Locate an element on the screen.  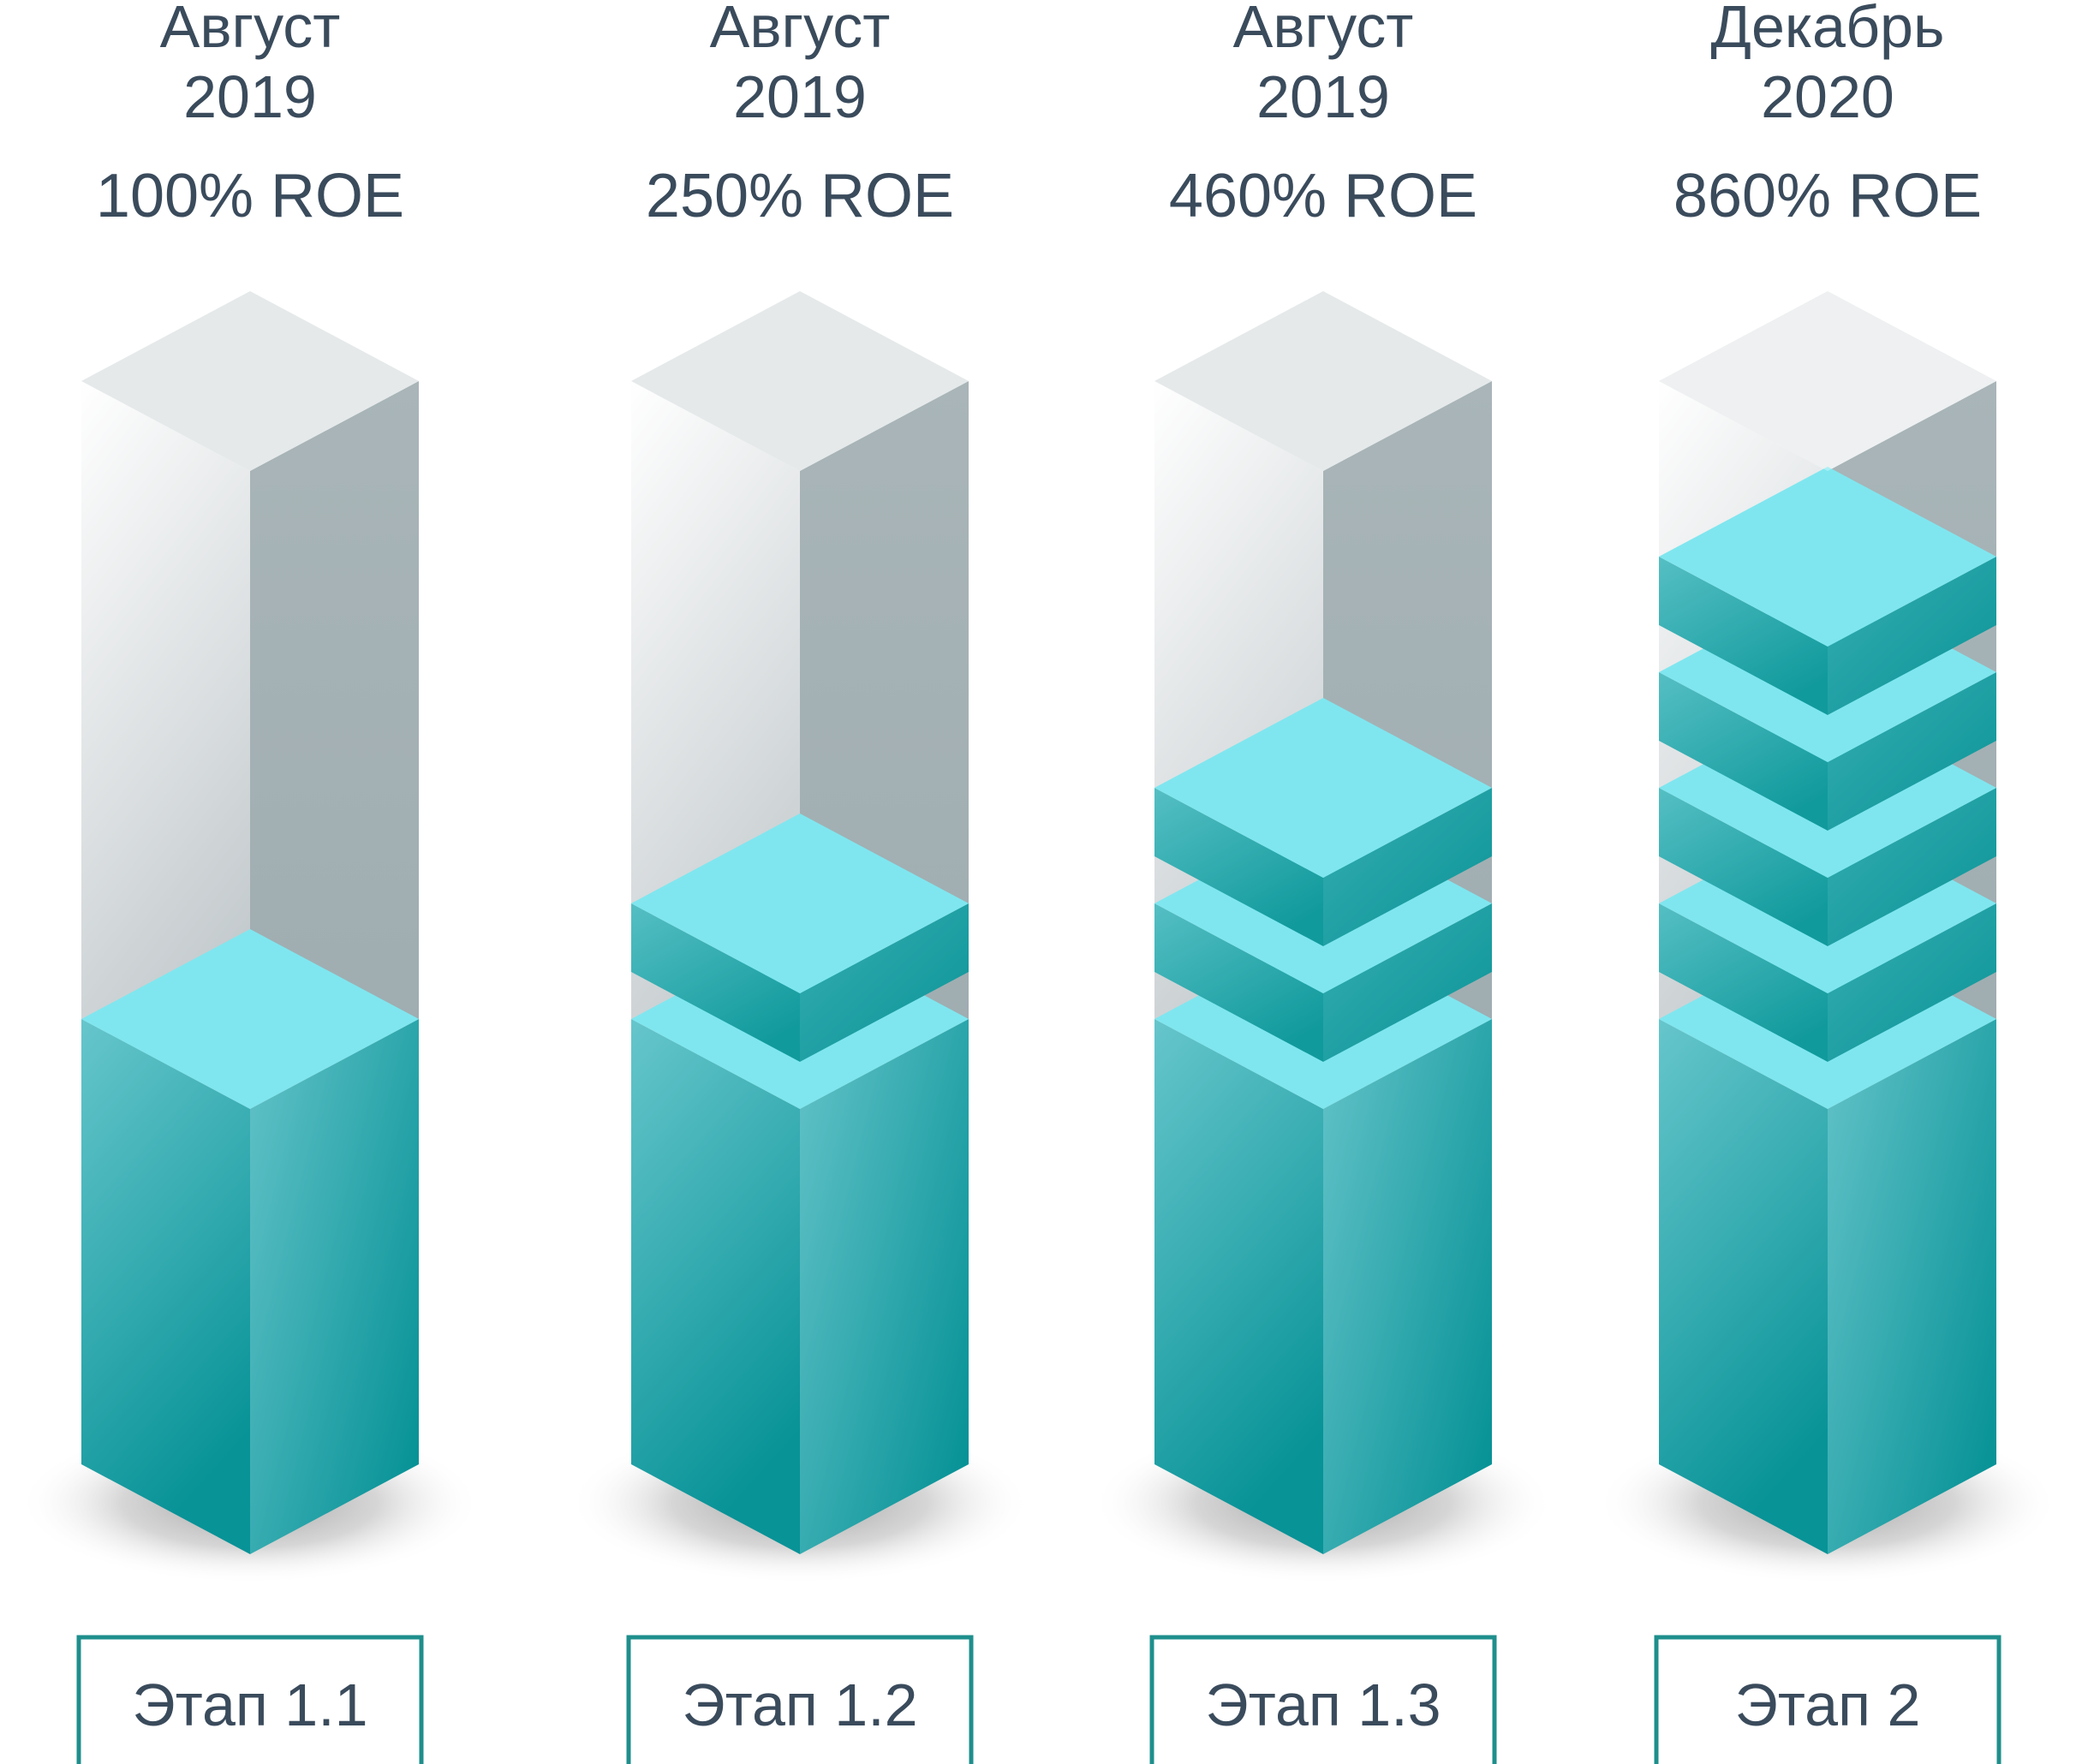
roe-value-label: 460% ROE is located at coordinates (1323, 196).